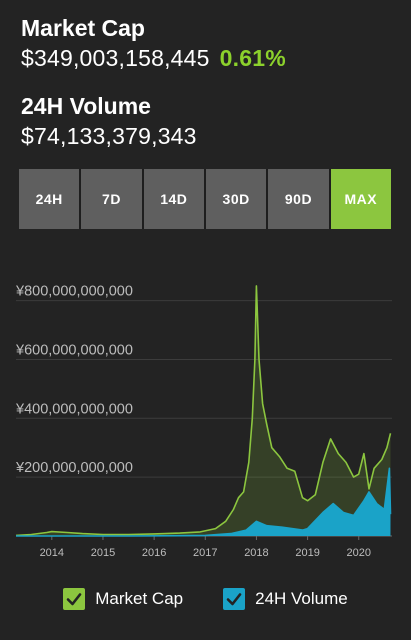 This screenshot has width=411, height=640. What do you see at coordinates (154, 553) in the screenshot?
I see `x-tick-label: 2016` at bounding box center [154, 553].